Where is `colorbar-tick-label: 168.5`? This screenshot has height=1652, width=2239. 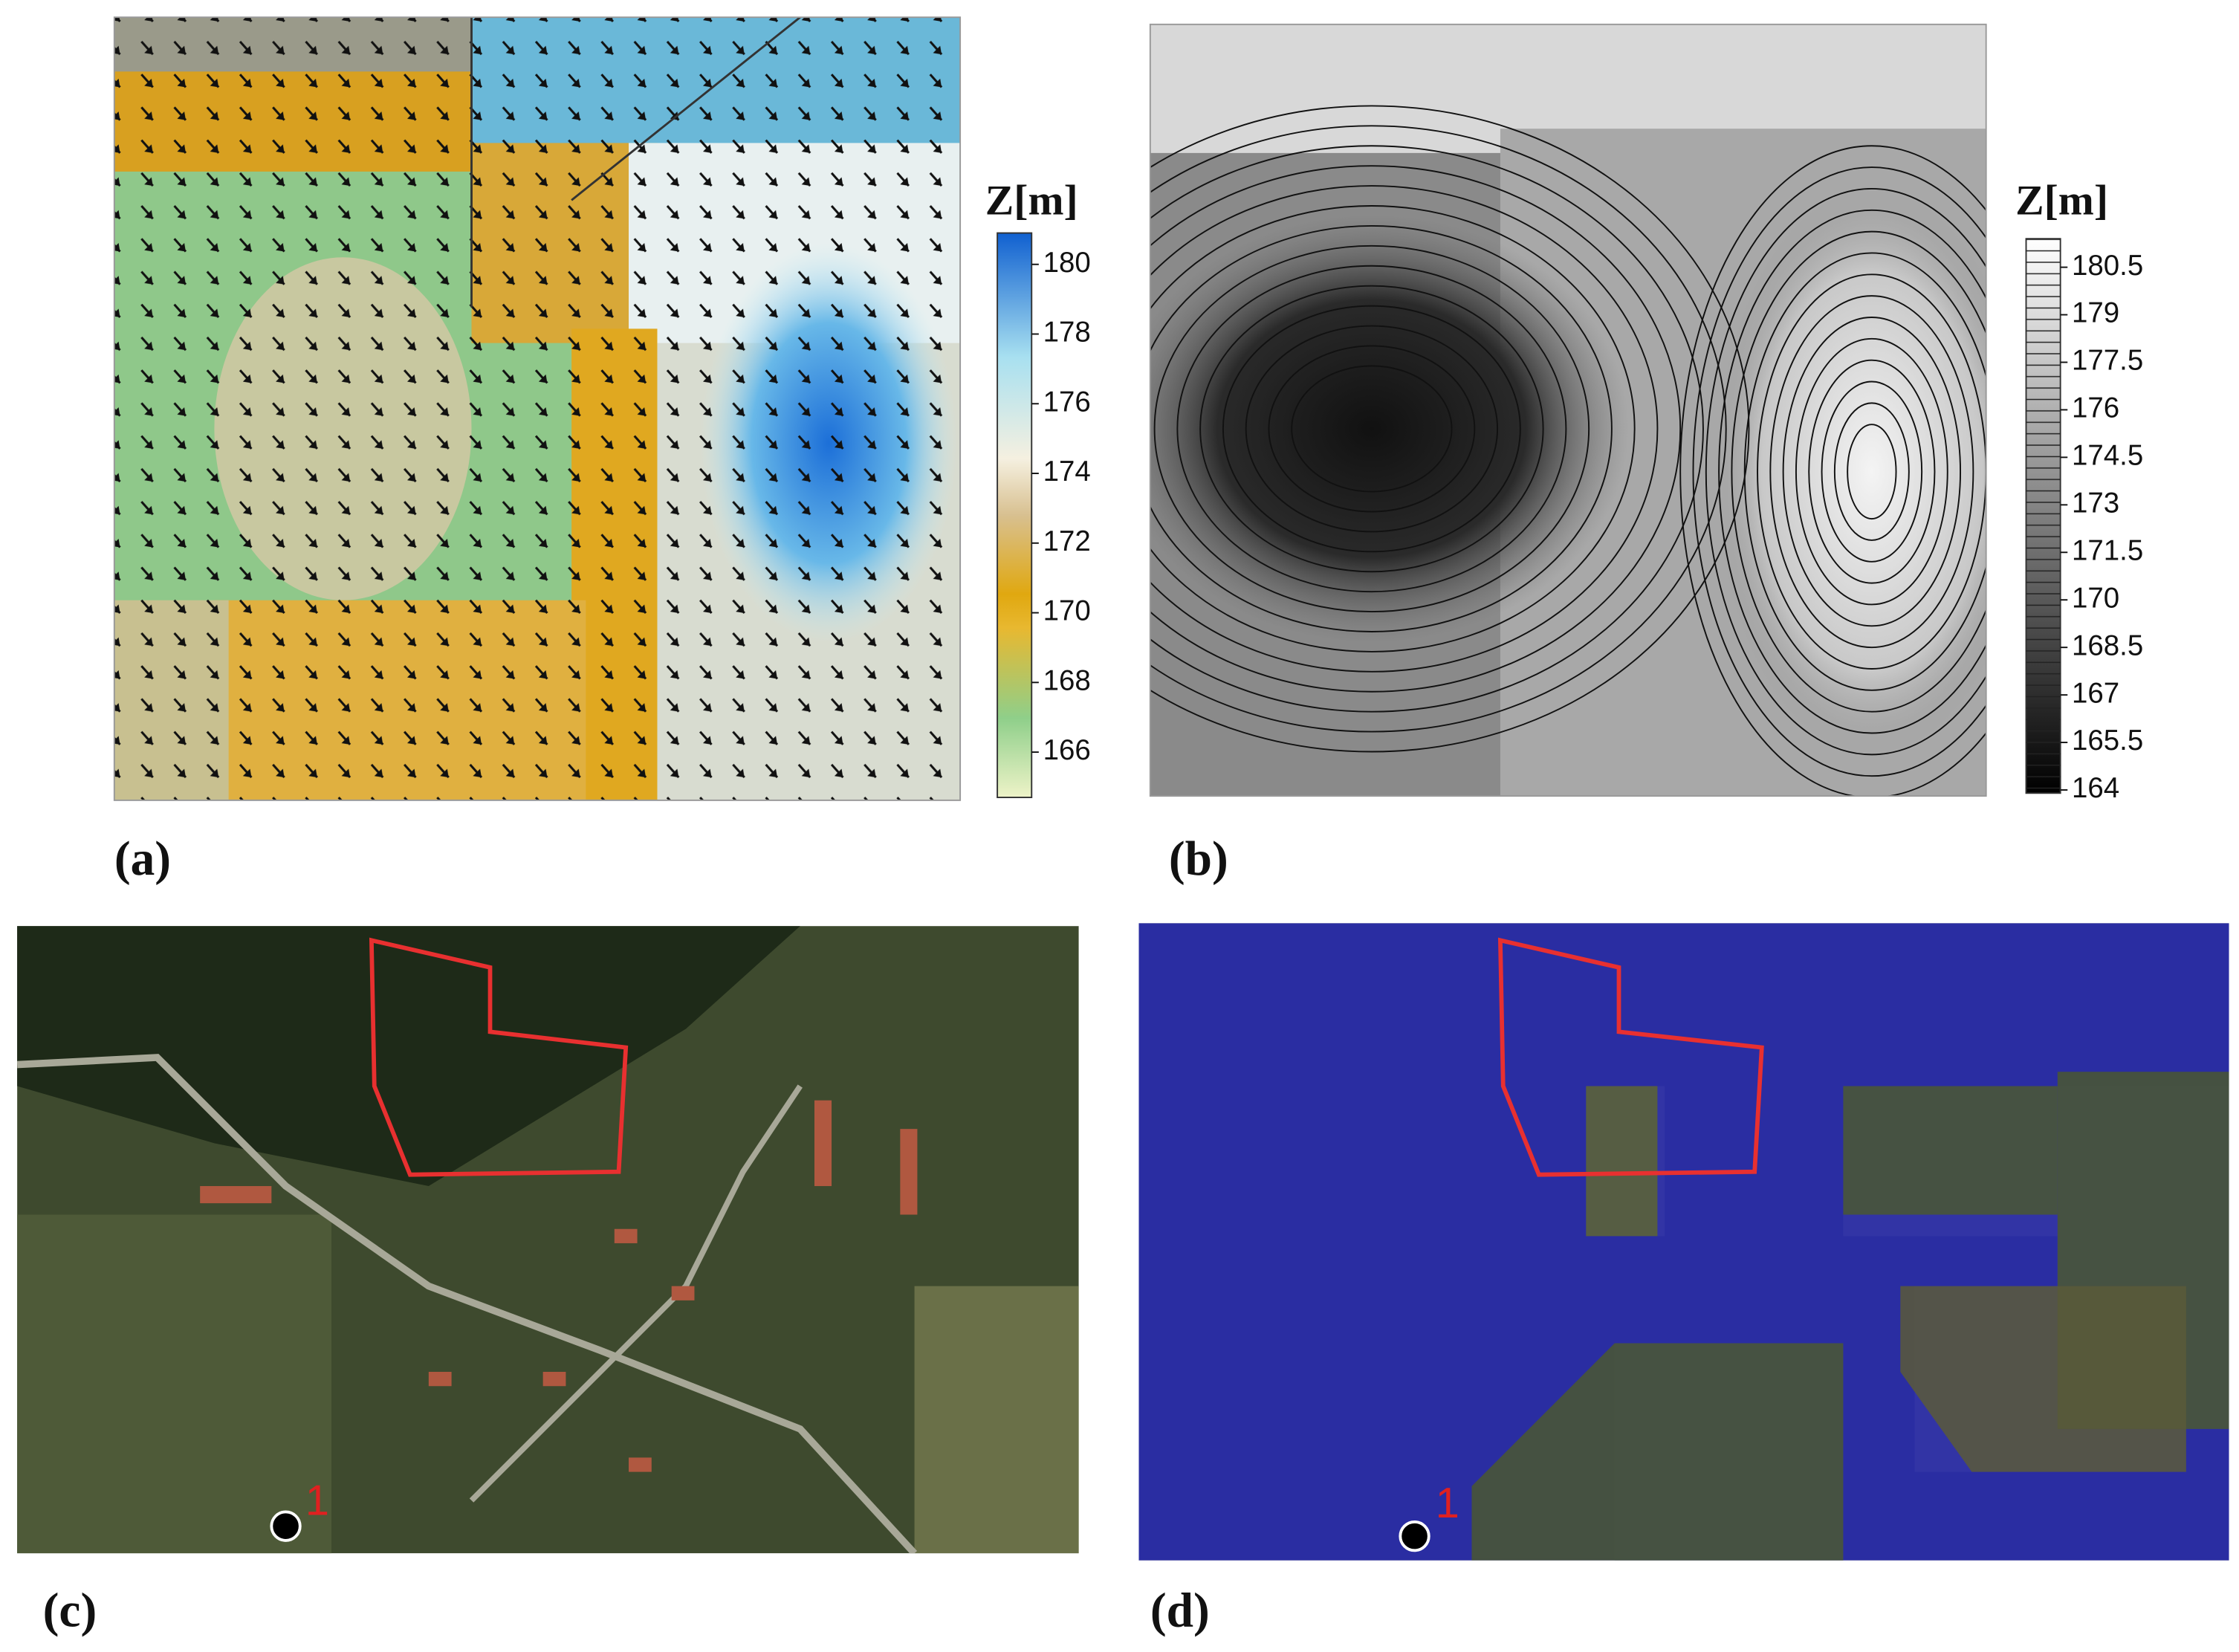
colorbar-tick-label: 168.5 is located at coordinates (2107, 645).